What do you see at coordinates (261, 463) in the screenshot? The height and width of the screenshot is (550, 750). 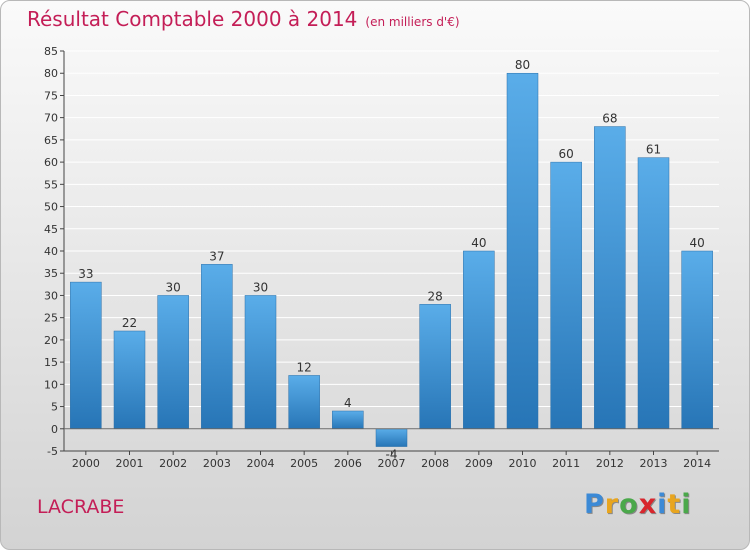 I see `x-tick-label: 2004` at bounding box center [261, 463].